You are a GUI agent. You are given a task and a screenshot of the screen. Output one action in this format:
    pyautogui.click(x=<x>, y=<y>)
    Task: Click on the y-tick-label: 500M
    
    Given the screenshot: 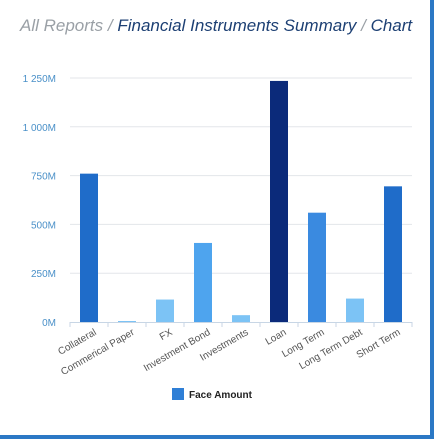 What is the action you would take?
    pyautogui.click(x=43, y=225)
    